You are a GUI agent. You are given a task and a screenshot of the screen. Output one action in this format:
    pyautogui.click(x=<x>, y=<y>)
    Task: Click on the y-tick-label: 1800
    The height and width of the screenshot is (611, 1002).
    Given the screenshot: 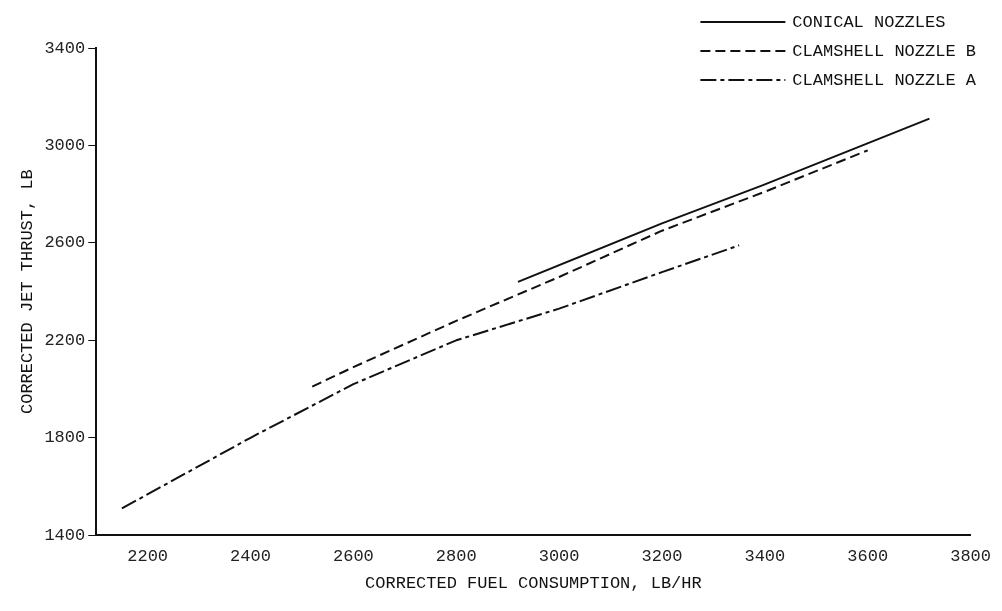 What is the action you would take?
    pyautogui.click(x=65, y=438)
    